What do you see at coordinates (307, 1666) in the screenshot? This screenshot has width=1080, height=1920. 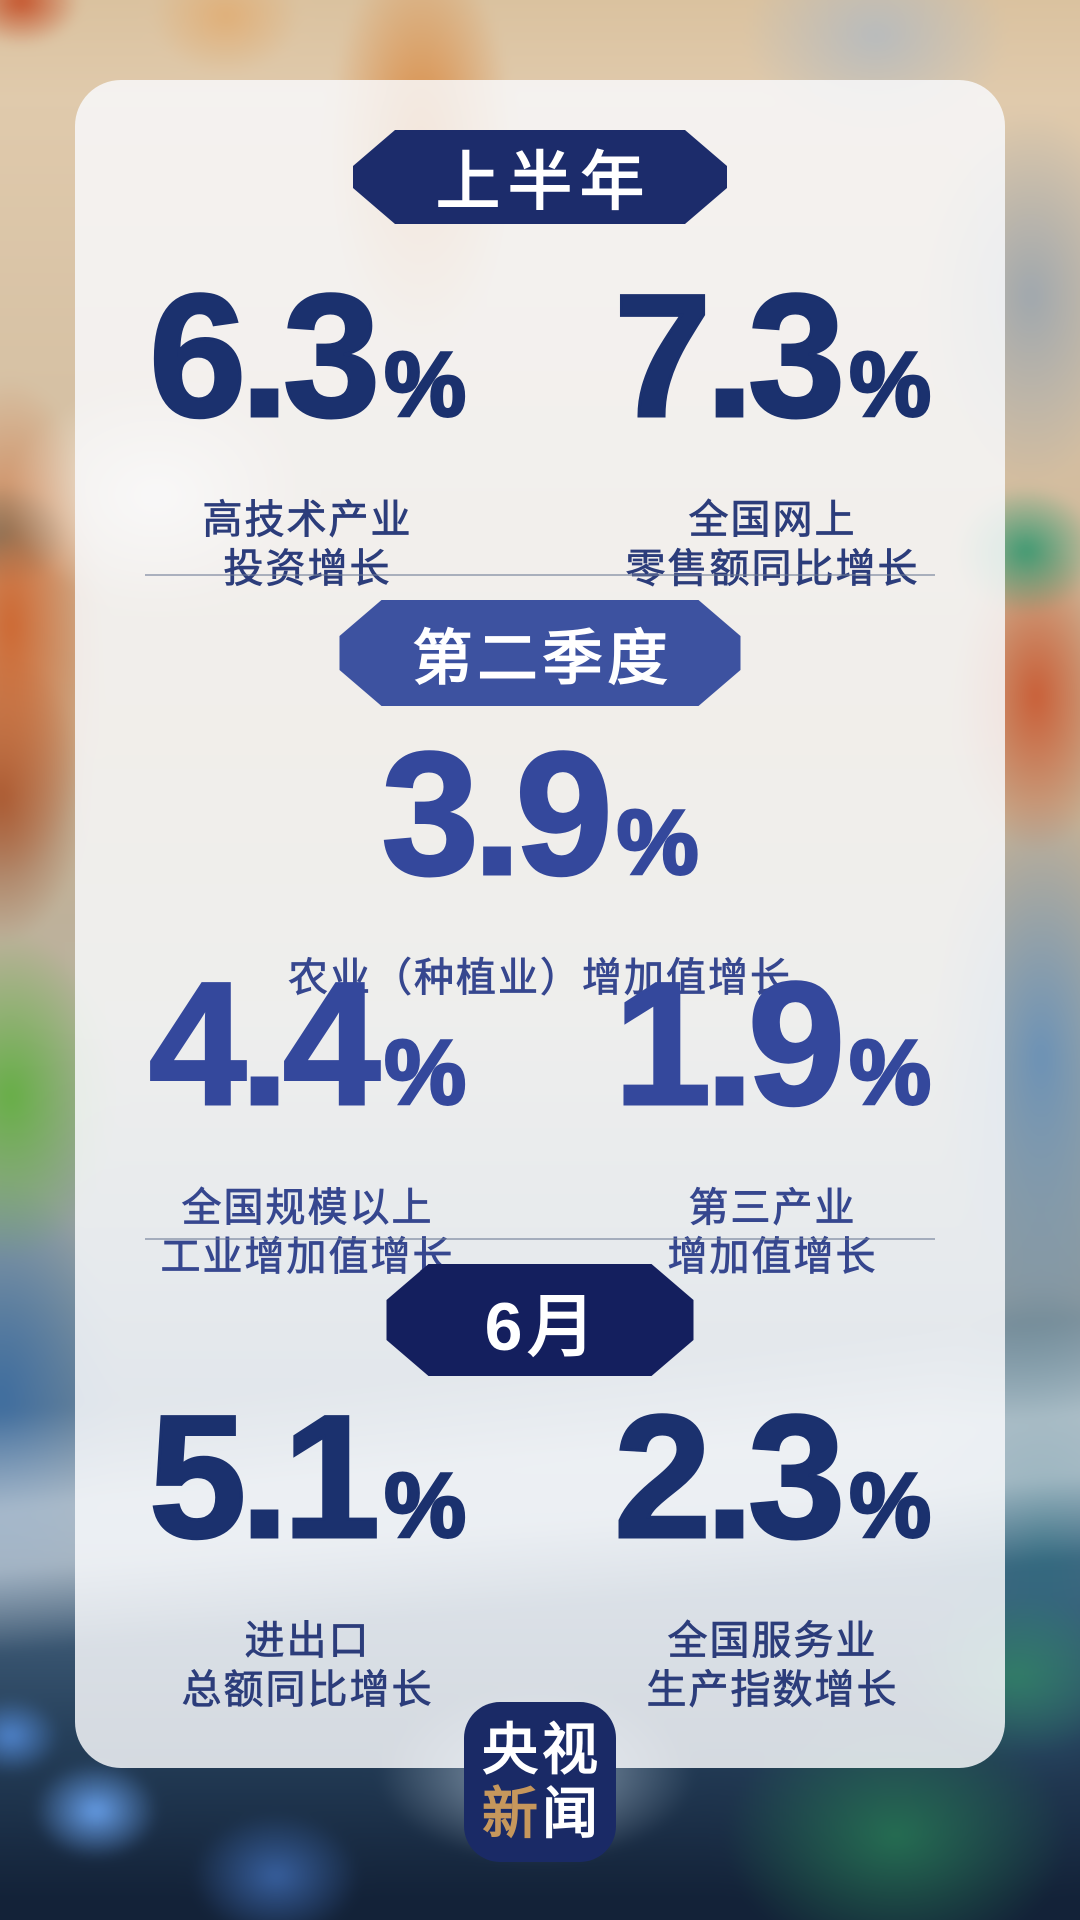 I see `stat-label: 进出口 总额同比增长` at bounding box center [307, 1666].